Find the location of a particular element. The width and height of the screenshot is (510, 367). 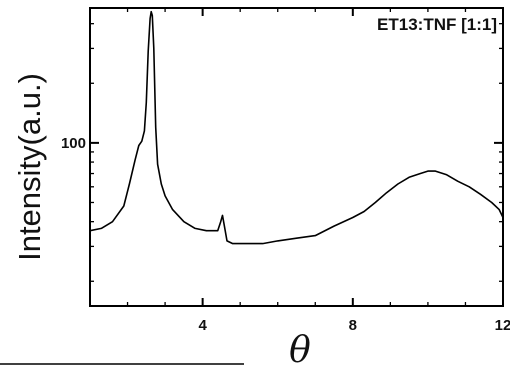

x-tick-label: 8 is located at coordinates (353, 325).